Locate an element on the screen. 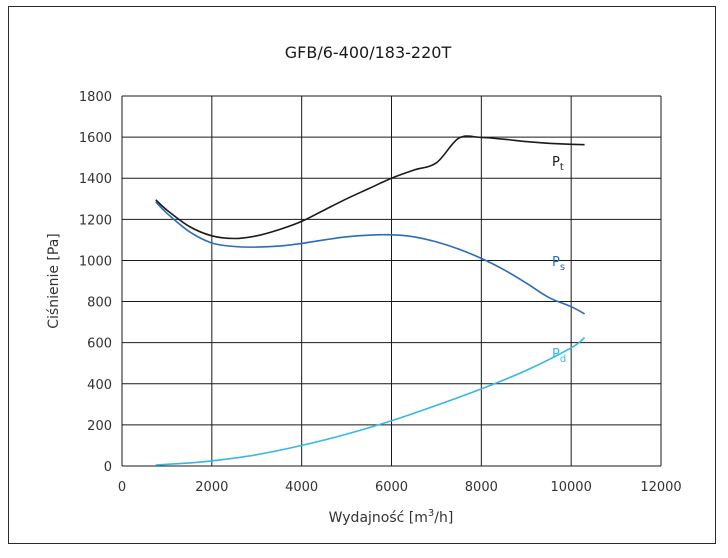 Image resolution: width=728 pixels, height=558 pixels. y-tick-label: 200 is located at coordinates (99, 426).